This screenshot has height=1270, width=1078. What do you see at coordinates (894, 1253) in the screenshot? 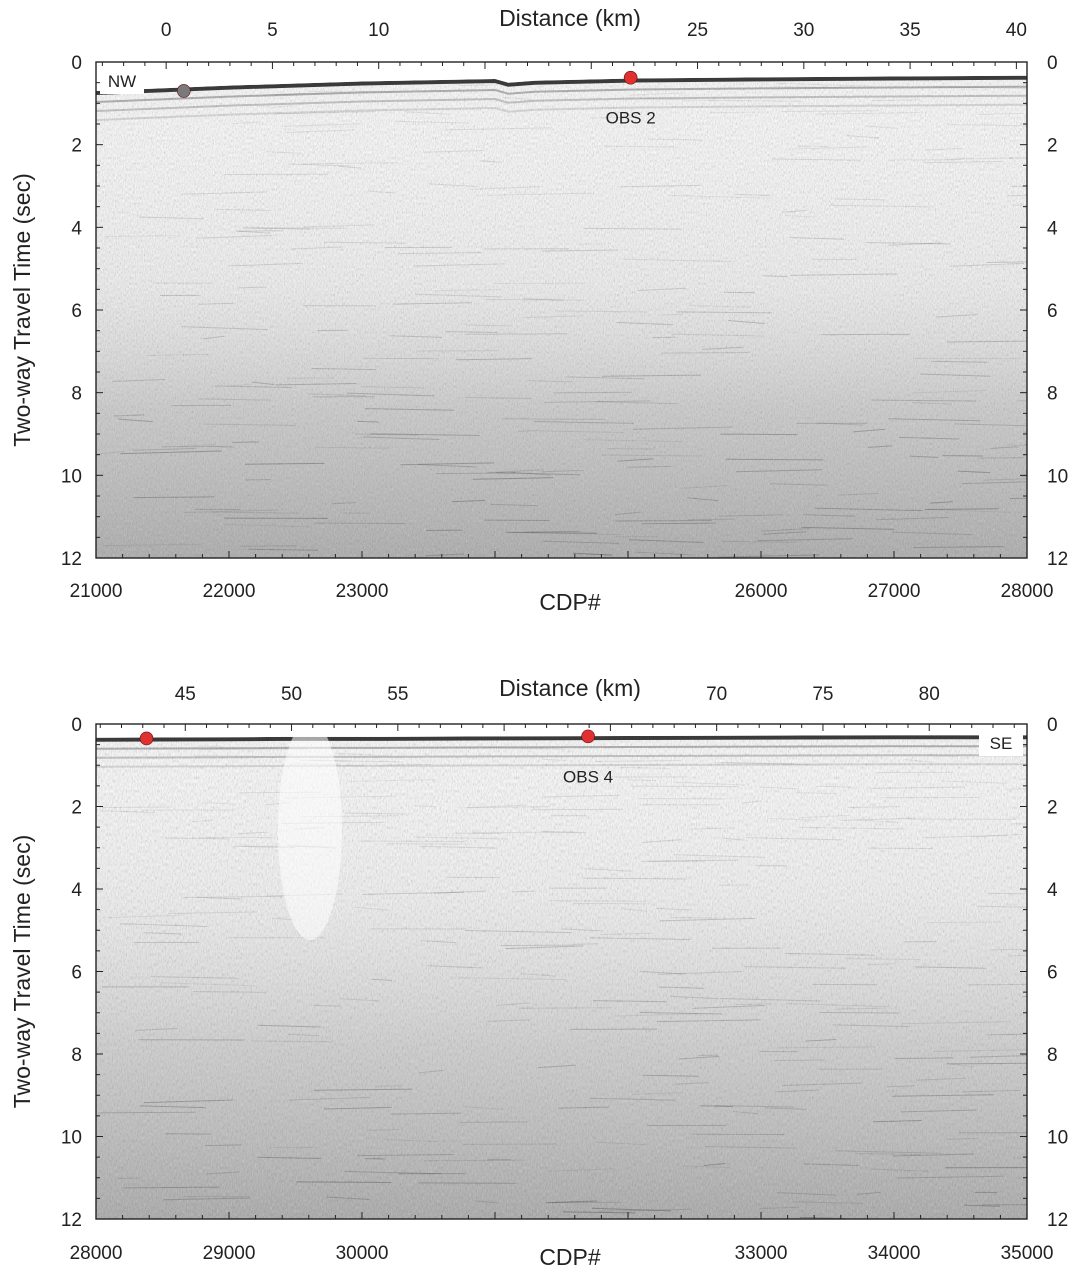
I see `bottom-tick-label: 34000` at bounding box center [894, 1253].